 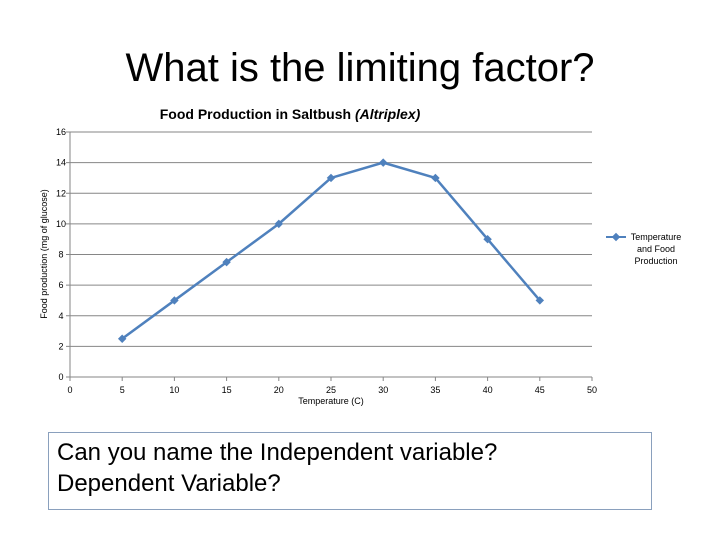 What do you see at coordinates (656, 237) in the screenshot?
I see `legend-label-line-1: Temperature` at bounding box center [656, 237].